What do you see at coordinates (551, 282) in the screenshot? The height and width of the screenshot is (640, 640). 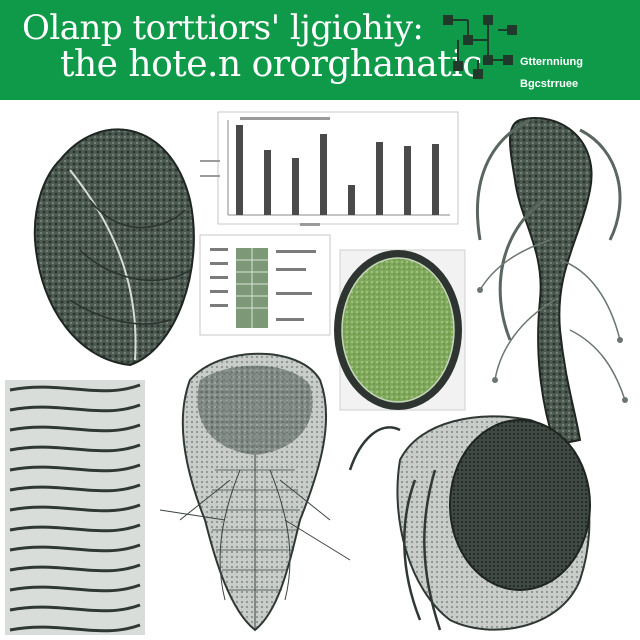 I see `stem-root-illustration` at bounding box center [551, 282].